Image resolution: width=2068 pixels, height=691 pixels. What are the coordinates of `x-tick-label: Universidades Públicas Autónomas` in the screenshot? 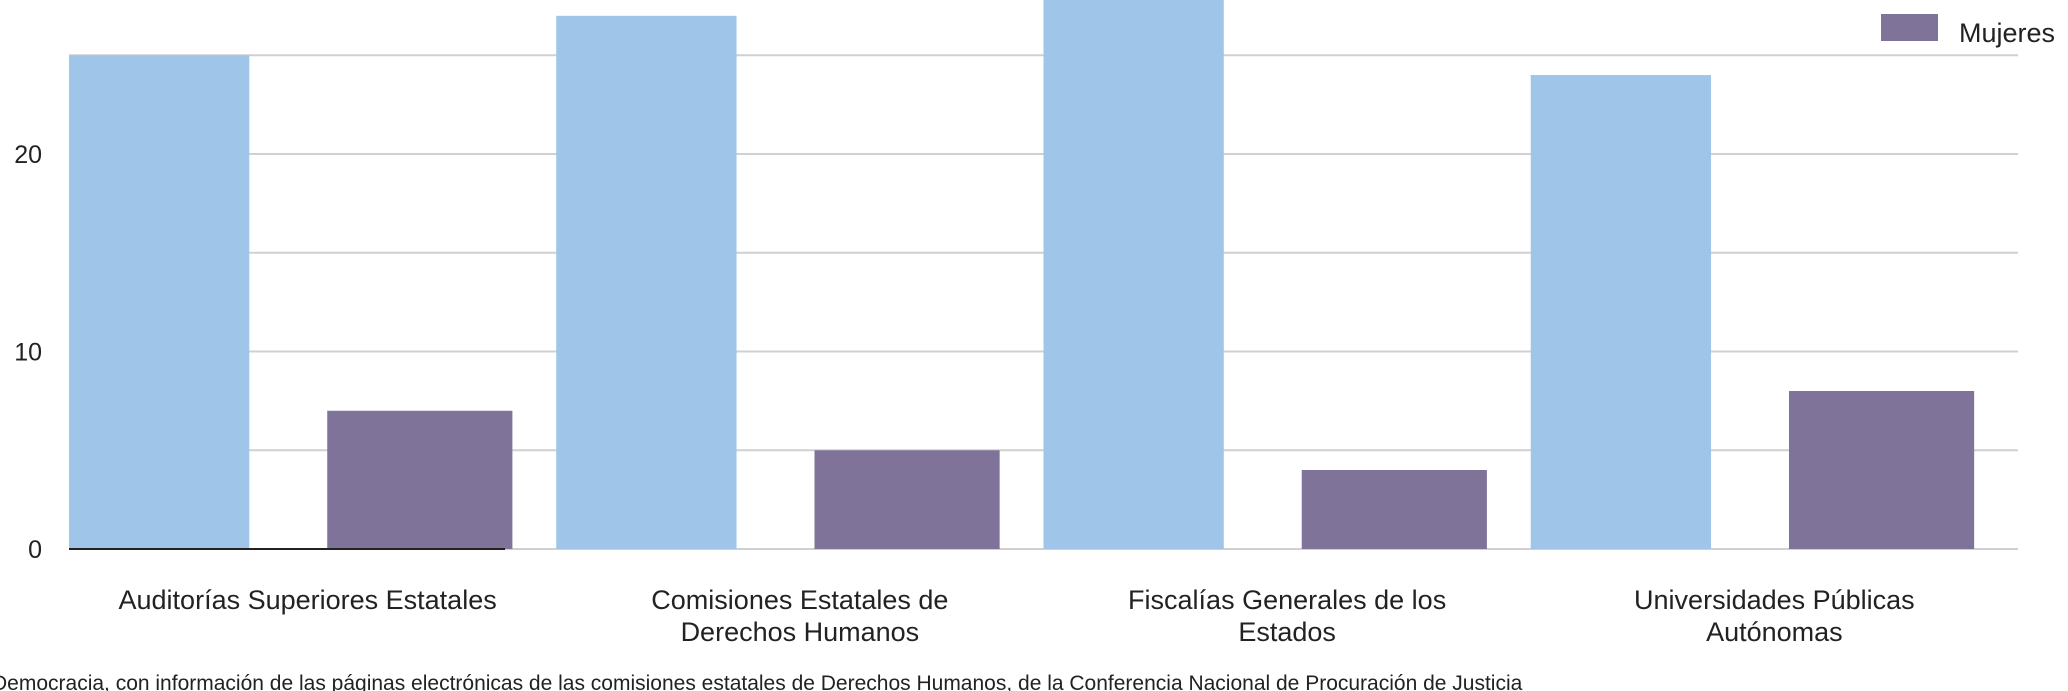 It's located at (1774, 616).